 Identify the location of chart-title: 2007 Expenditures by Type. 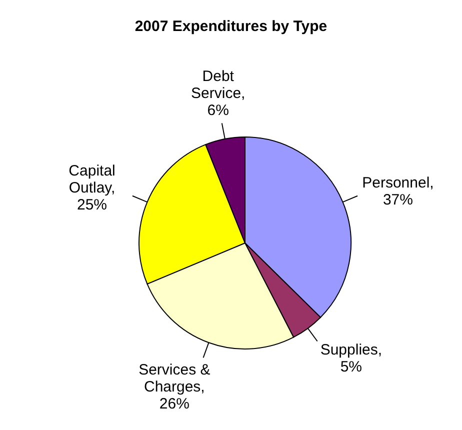
(231, 27).